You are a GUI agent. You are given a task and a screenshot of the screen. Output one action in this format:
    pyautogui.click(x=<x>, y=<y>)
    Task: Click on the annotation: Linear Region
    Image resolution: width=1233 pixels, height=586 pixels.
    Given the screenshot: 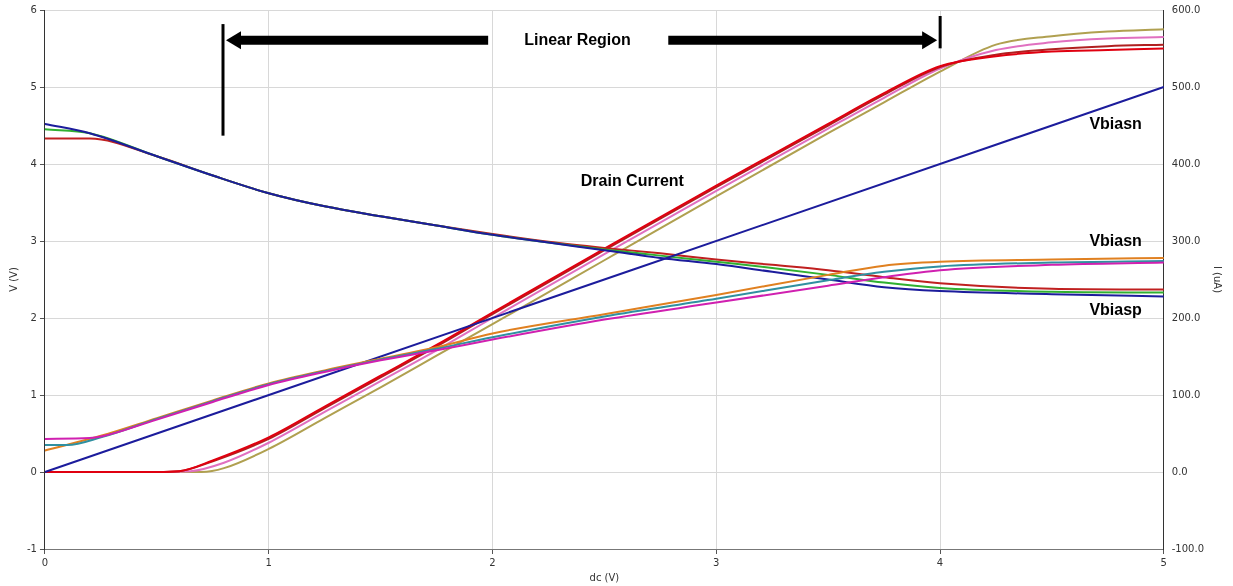 What is the action you would take?
    pyautogui.click(x=577, y=39)
    